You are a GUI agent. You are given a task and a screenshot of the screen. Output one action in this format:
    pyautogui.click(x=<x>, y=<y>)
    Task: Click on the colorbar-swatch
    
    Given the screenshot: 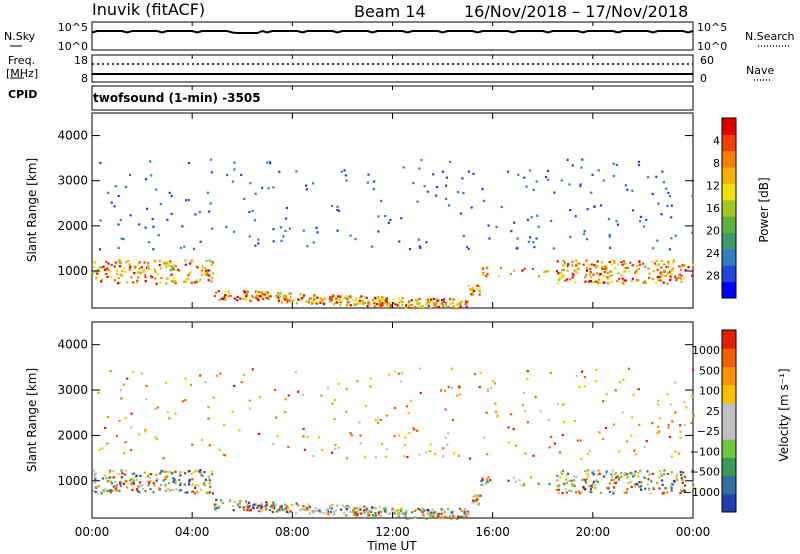 What is the action you would take?
    pyautogui.click(x=729, y=430)
    